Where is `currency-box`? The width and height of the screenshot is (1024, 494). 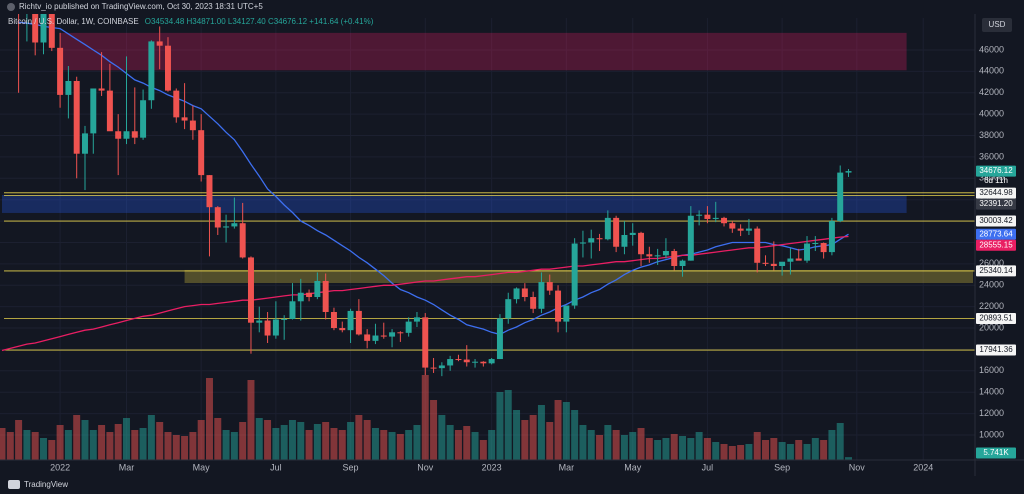
currency-box is located at coordinates (997, 25).